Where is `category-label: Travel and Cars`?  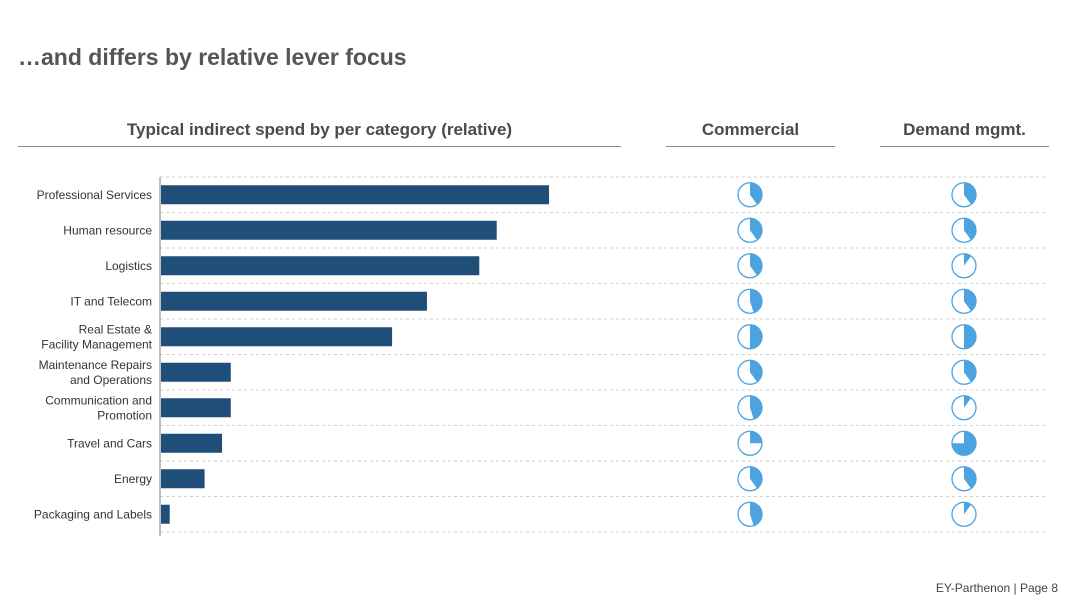 category-label: Travel and Cars is located at coordinates (109, 443).